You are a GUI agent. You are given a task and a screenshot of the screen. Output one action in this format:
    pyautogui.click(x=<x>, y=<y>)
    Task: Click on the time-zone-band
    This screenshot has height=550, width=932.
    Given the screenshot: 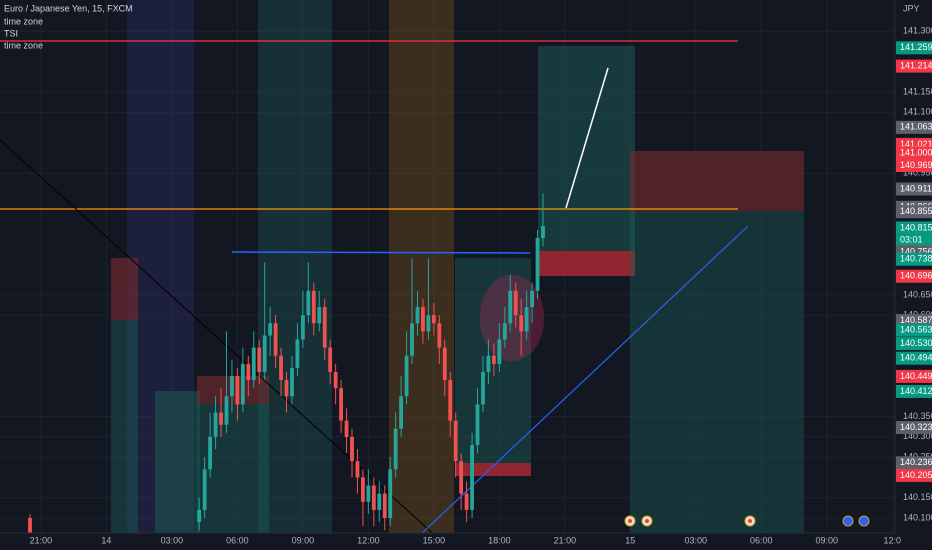 What is the action you would take?
    pyautogui.click(x=421, y=266)
    